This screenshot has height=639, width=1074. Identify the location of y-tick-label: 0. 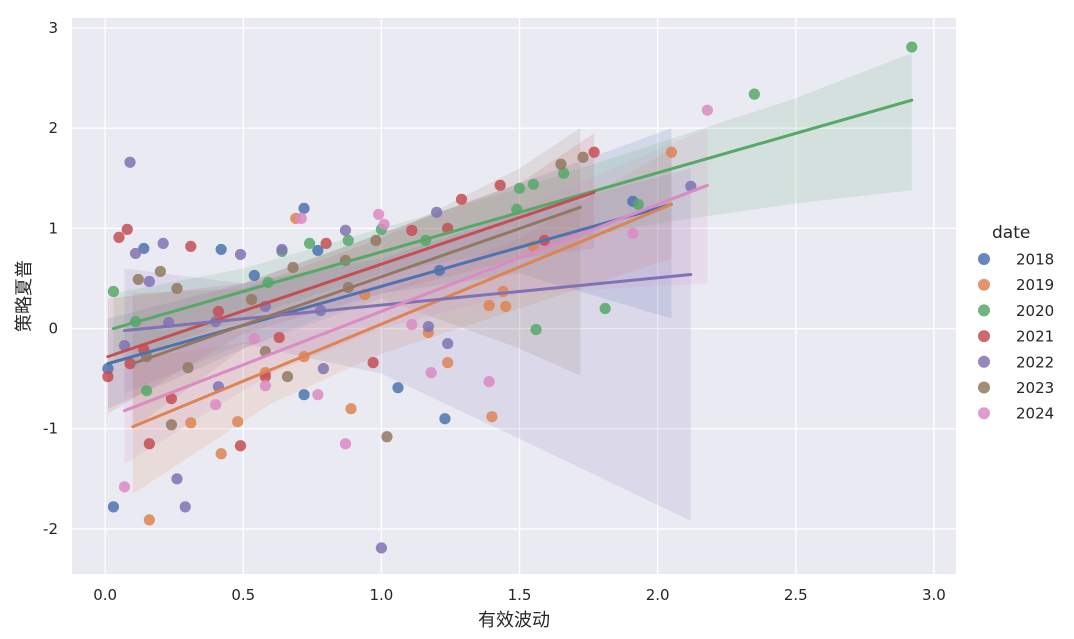
(53, 329).